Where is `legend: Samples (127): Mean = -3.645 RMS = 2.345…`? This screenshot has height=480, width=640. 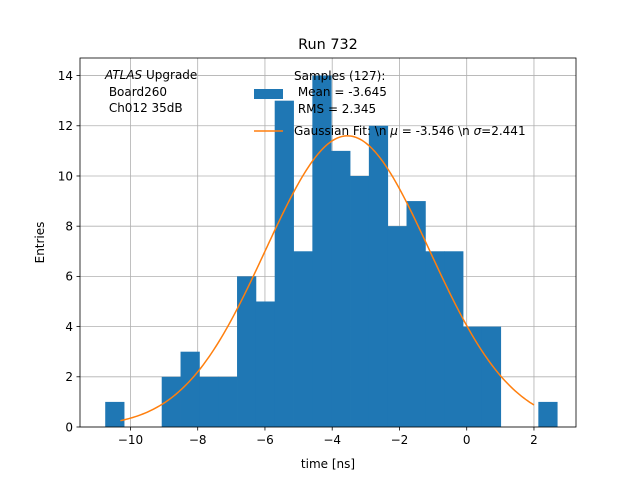
legend: Samples (127): Mean = -3.645 RMS = 2.345… is located at coordinates (390, 103).